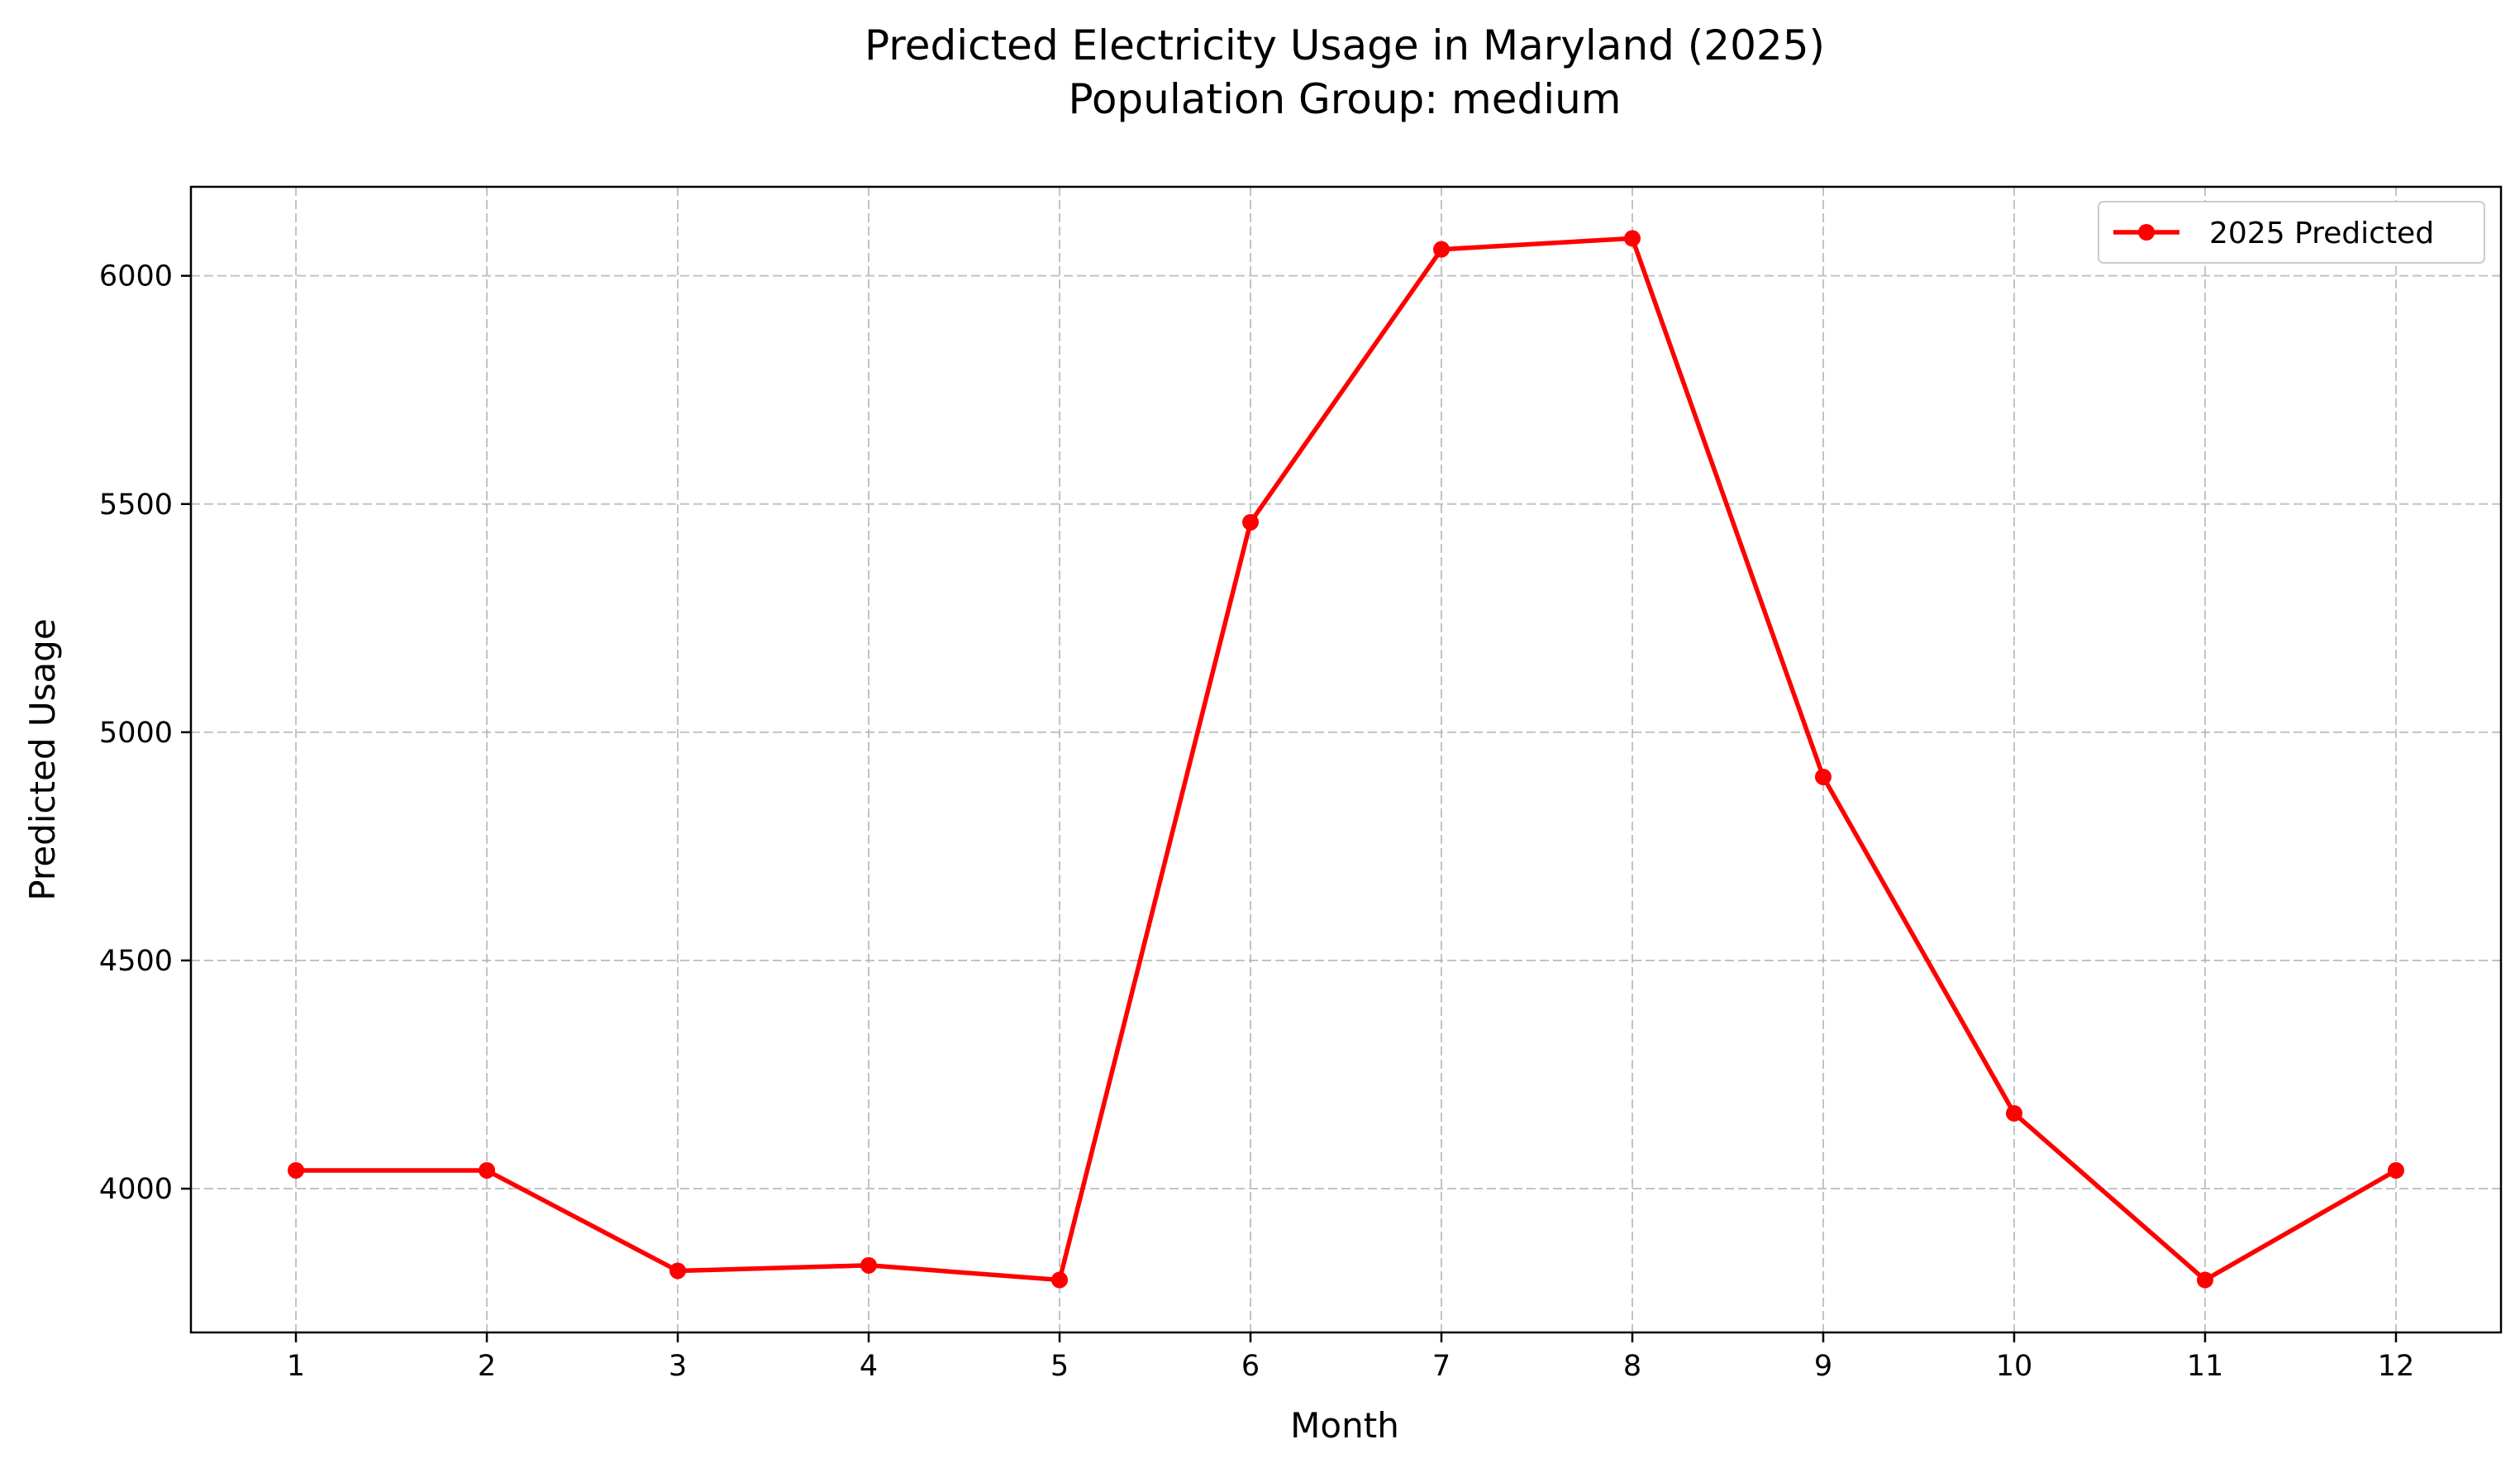  Describe the element at coordinates (42, 759) in the screenshot. I see `y-axis-label: Predicted Usage` at that location.